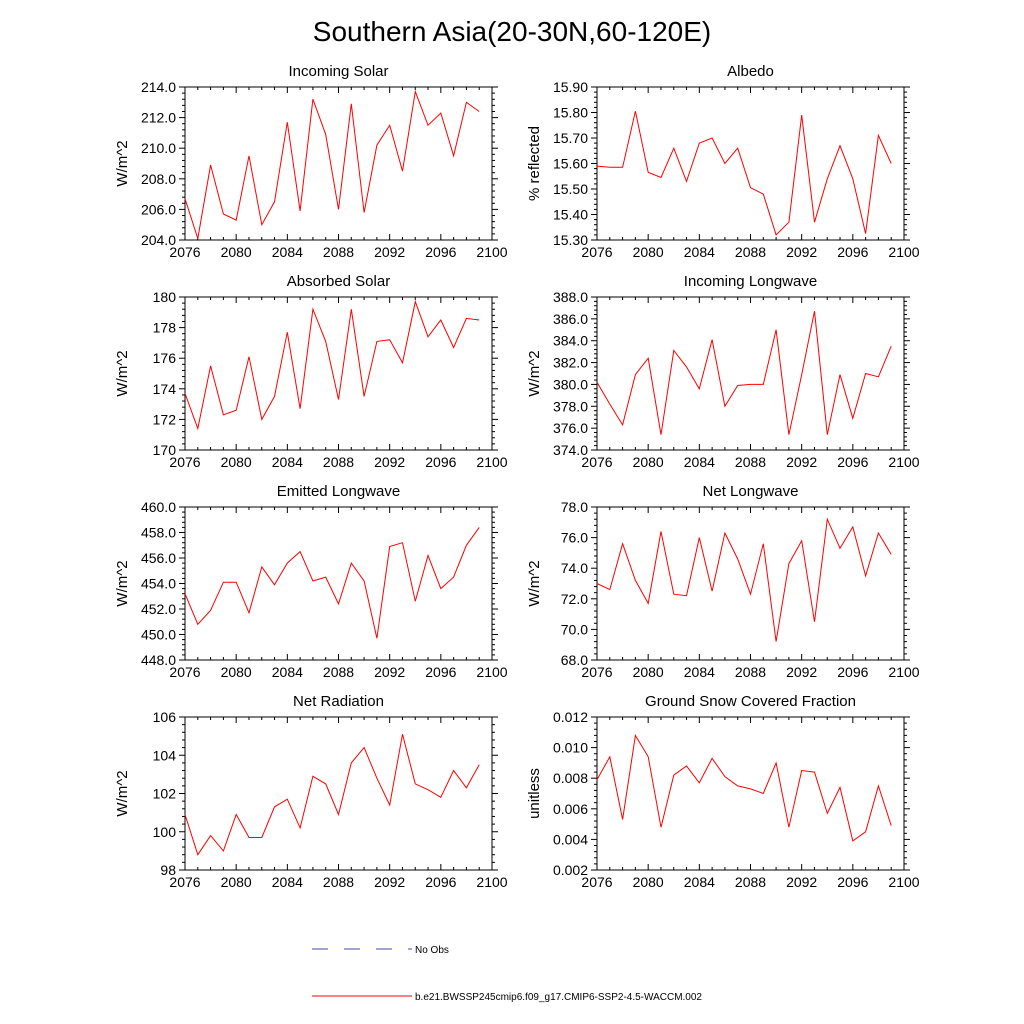  What do you see at coordinates (158, 179) in the screenshot?
I see `y-tick-label: 208.0` at bounding box center [158, 179].